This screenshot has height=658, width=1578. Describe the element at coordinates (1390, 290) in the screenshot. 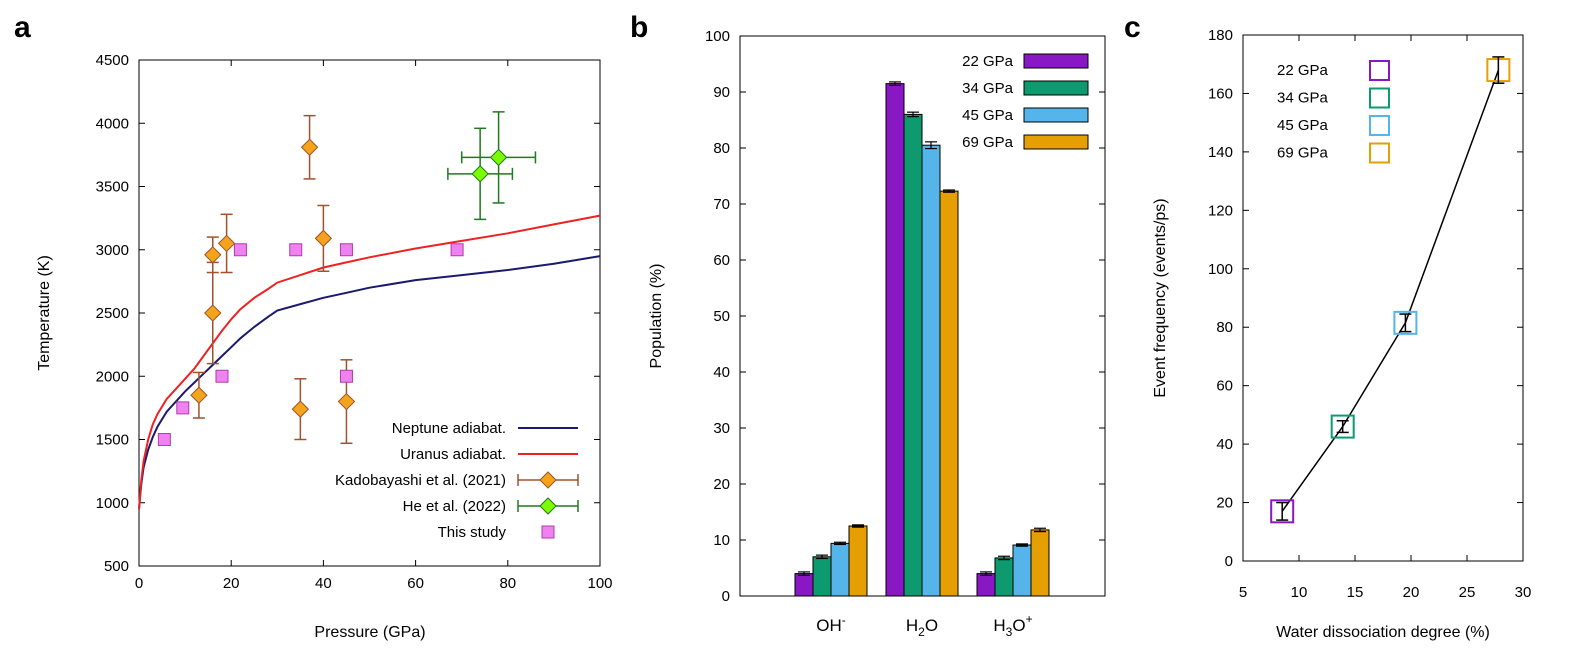

I see `fit-line` at that location.